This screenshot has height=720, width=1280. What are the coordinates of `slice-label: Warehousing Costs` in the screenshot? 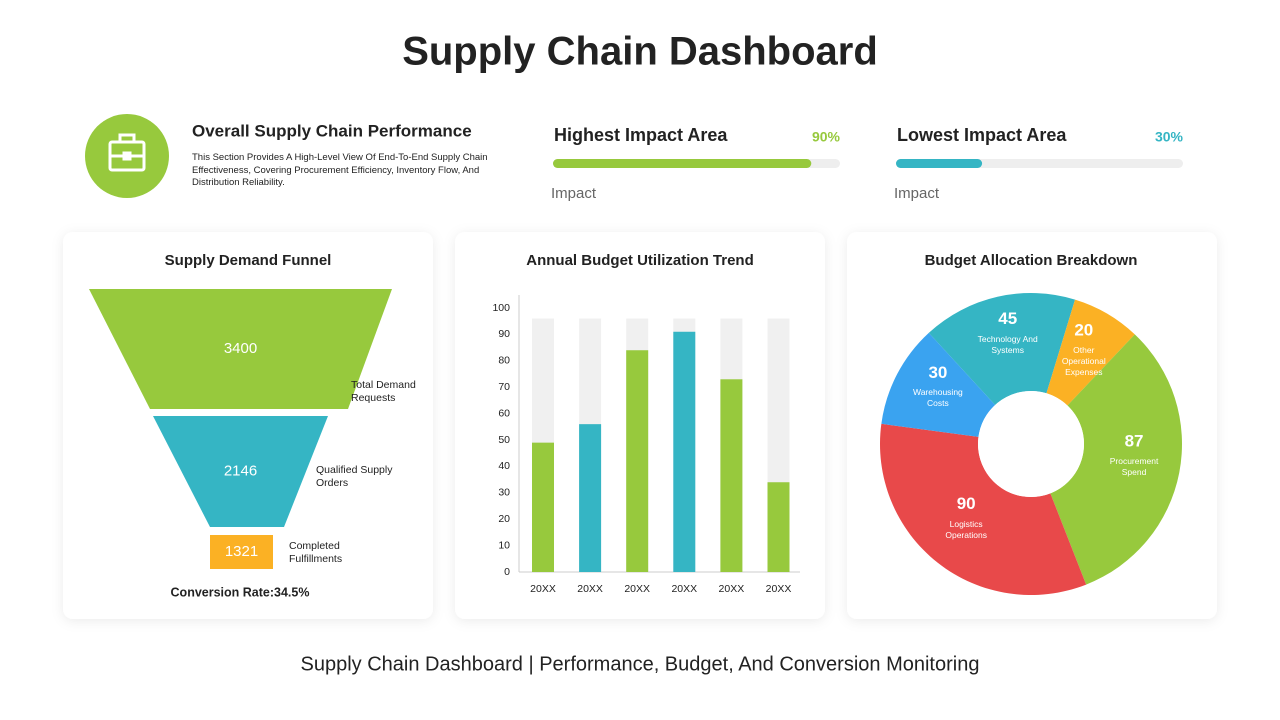 It's located at (938, 398).